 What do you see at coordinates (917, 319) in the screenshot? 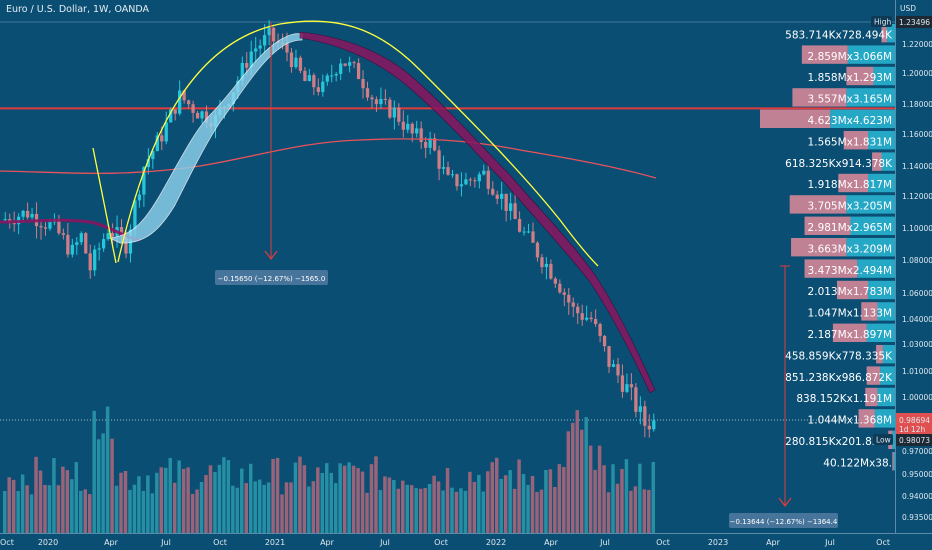
I see `price-tick-label: 1.04000` at bounding box center [917, 319].